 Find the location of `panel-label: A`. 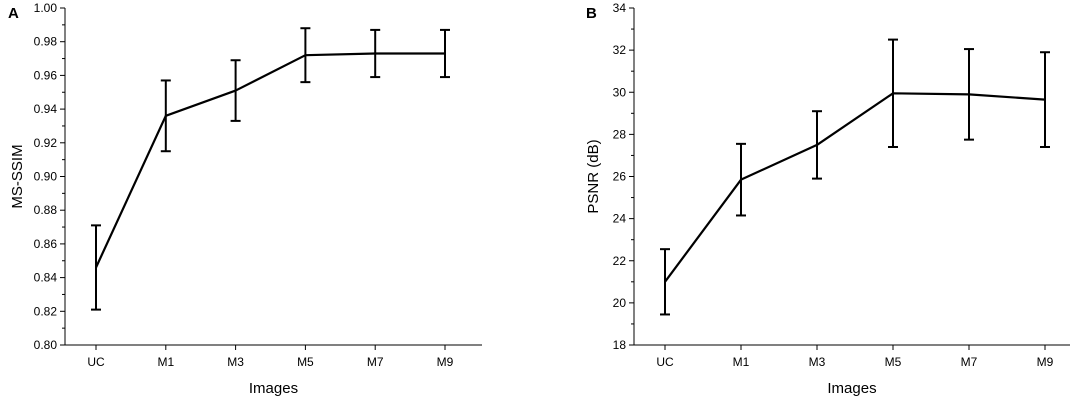

panel-label: A is located at coordinates (13, 13).